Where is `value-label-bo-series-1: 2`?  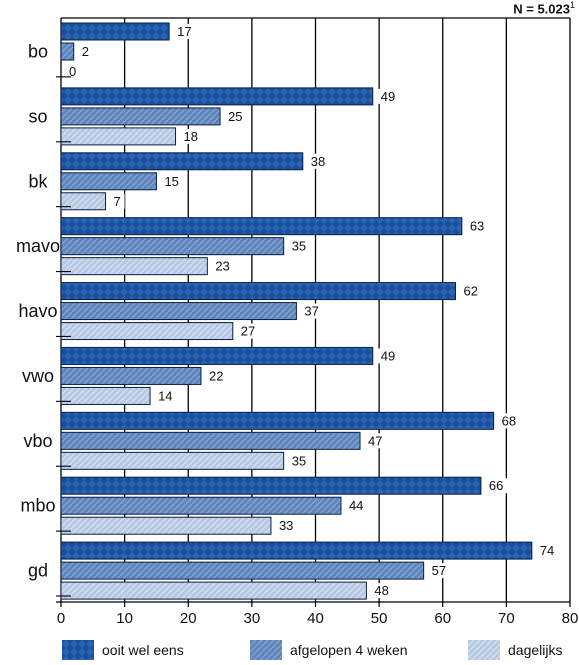 value-label-bo-series-1: 2 is located at coordinates (85, 51).